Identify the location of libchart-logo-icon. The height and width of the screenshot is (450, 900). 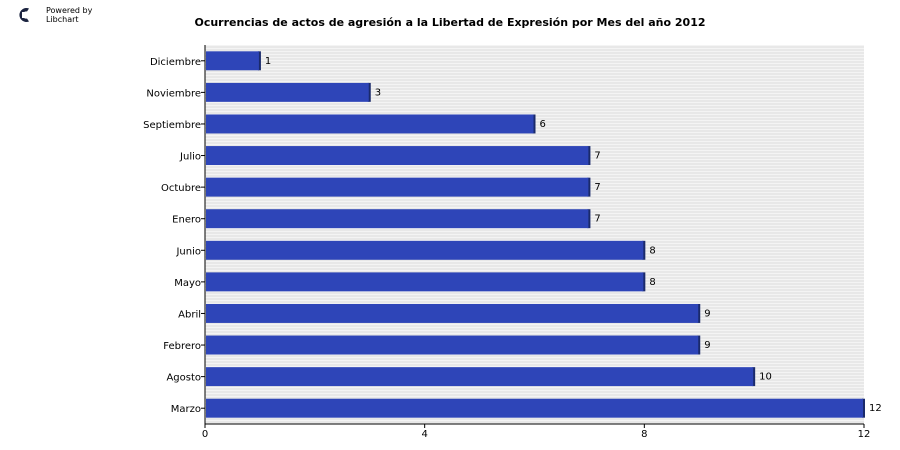
(24, 15).